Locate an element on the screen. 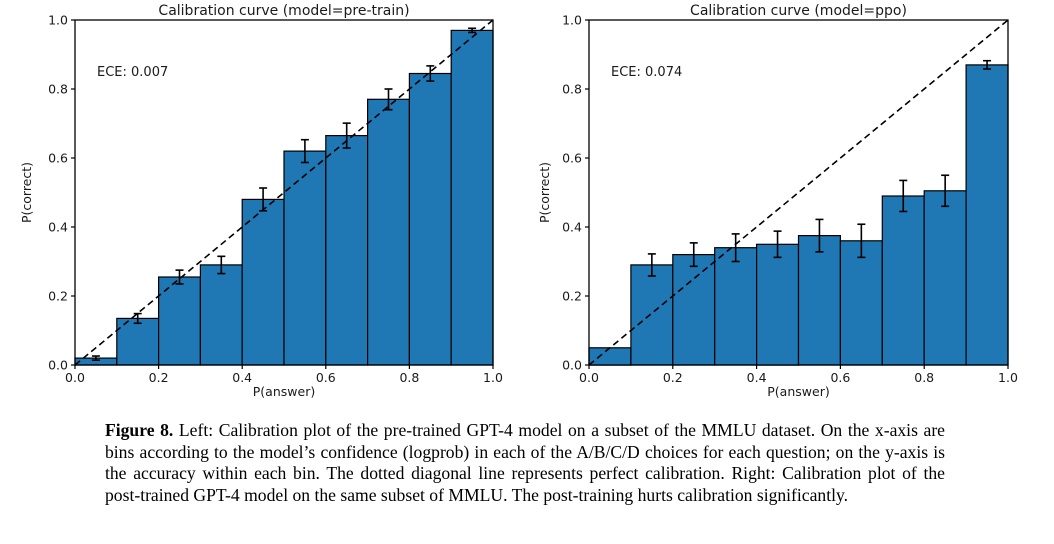 Image resolution: width=1054 pixels, height=544 pixels. figure-caption-label: Figure 8. is located at coordinates (139, 430).